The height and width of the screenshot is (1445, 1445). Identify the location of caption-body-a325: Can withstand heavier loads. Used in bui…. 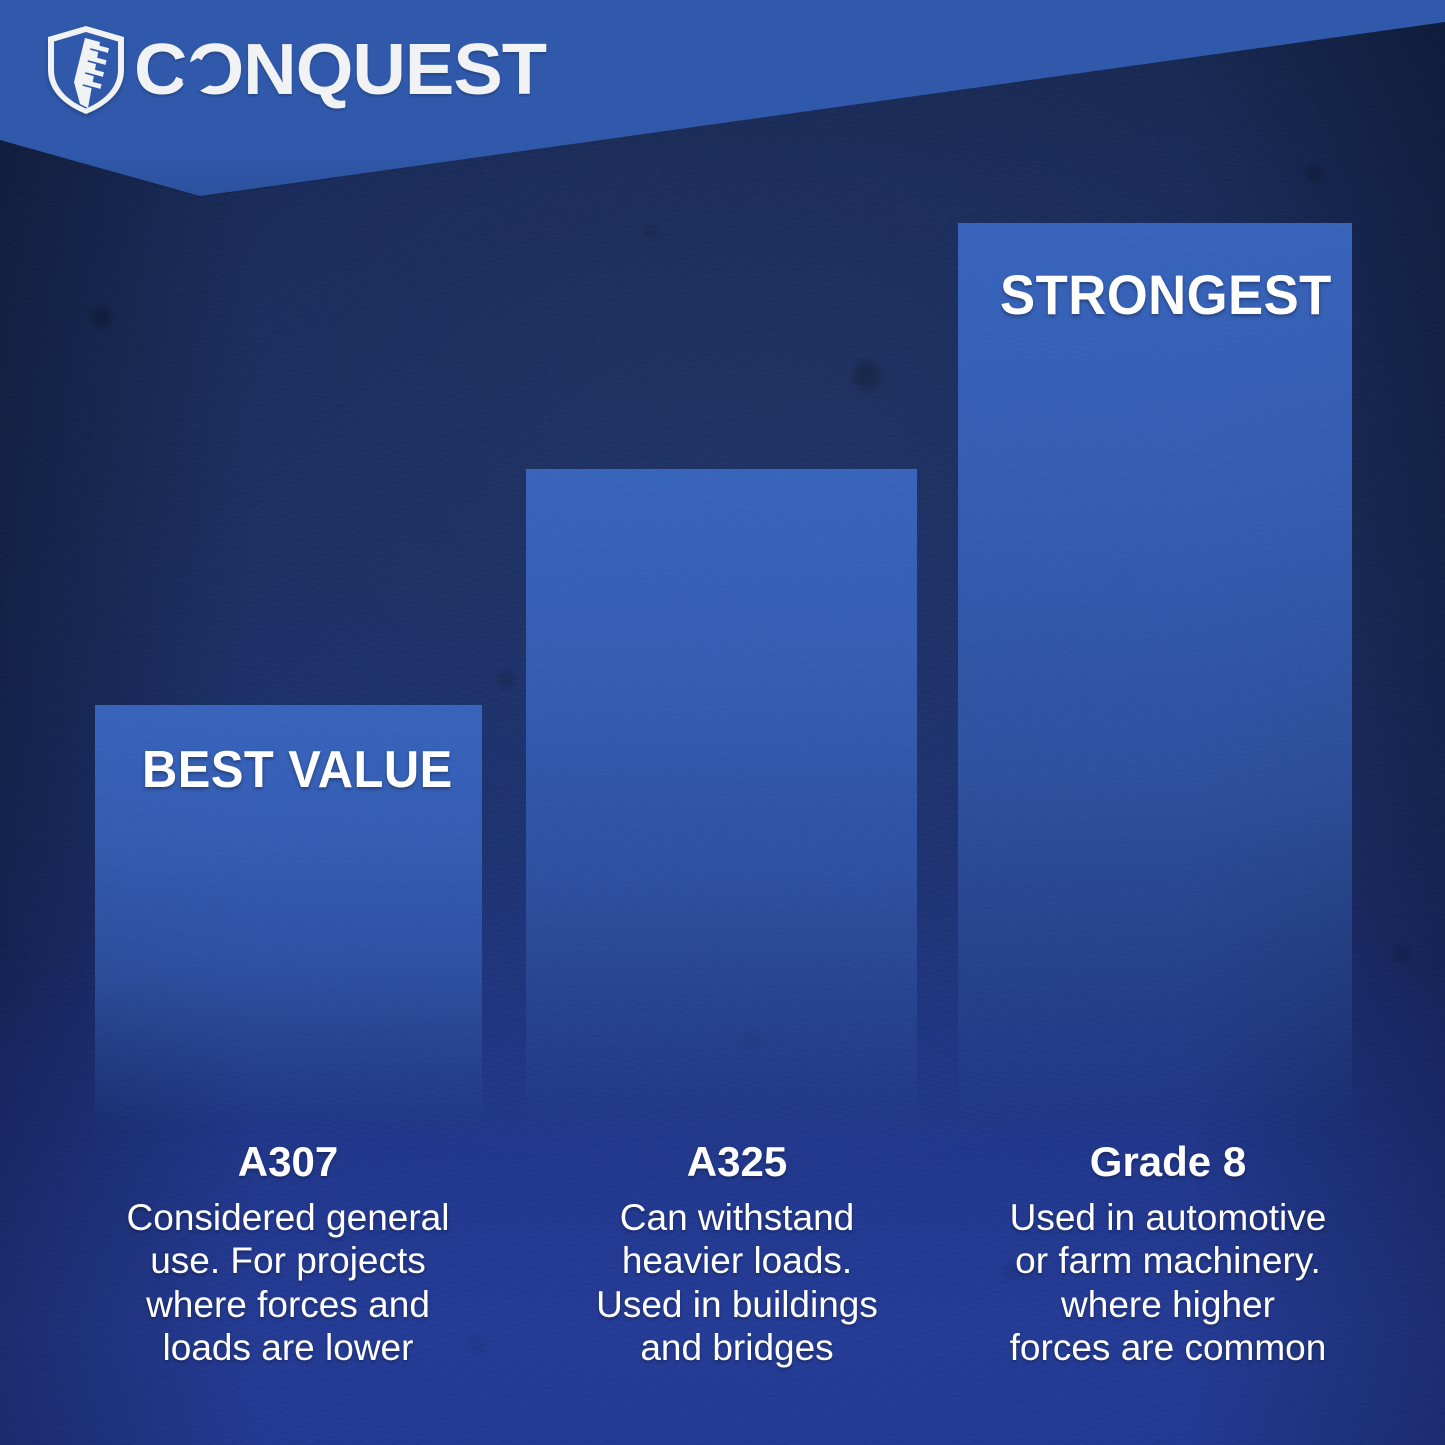
(737, 1282).